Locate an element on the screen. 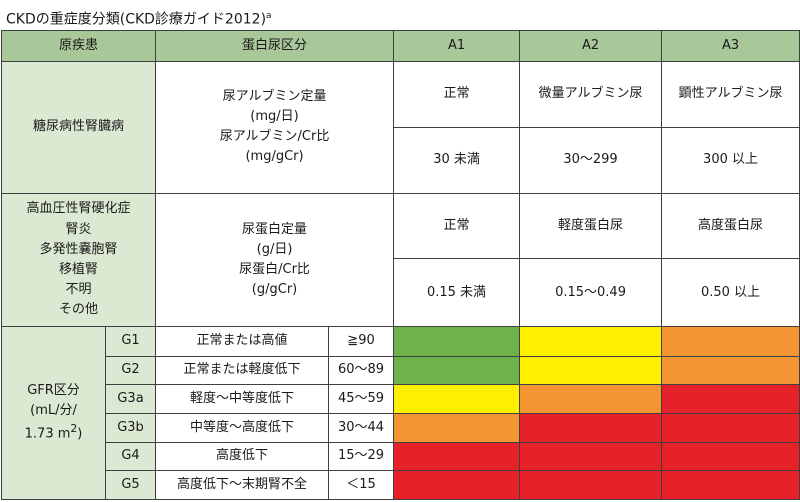 Image resolution: width=800 pixels, height=502 pixels. diabetes-a3-value: 300 以上 is located at coordinates (730, 160).